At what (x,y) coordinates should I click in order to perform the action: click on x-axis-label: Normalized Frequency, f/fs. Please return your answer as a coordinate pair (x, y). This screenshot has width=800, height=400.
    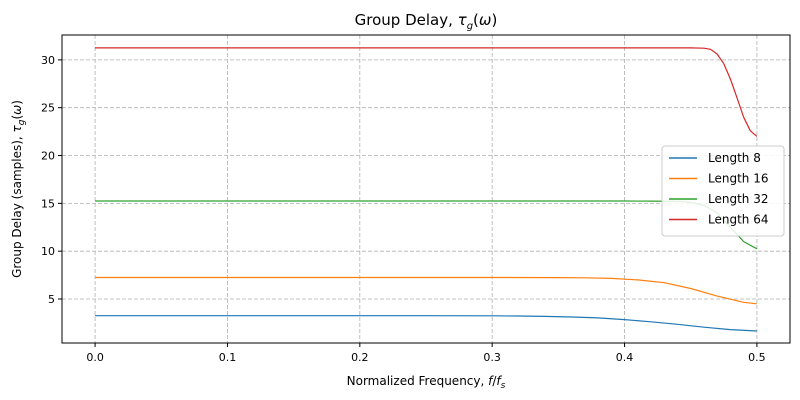
    Looking at the image, I should click on (426, 382).